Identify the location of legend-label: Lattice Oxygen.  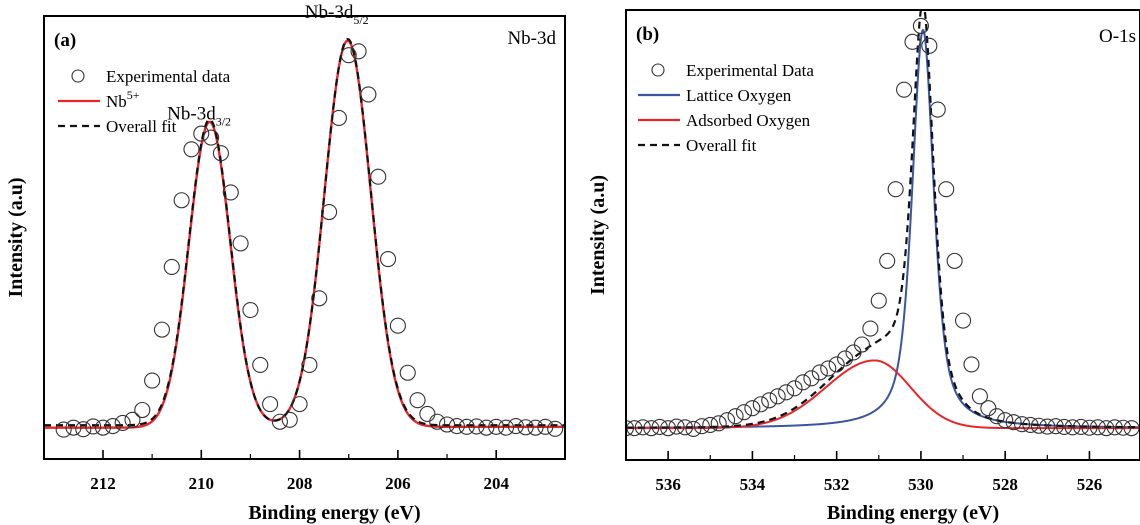
(739, 95).